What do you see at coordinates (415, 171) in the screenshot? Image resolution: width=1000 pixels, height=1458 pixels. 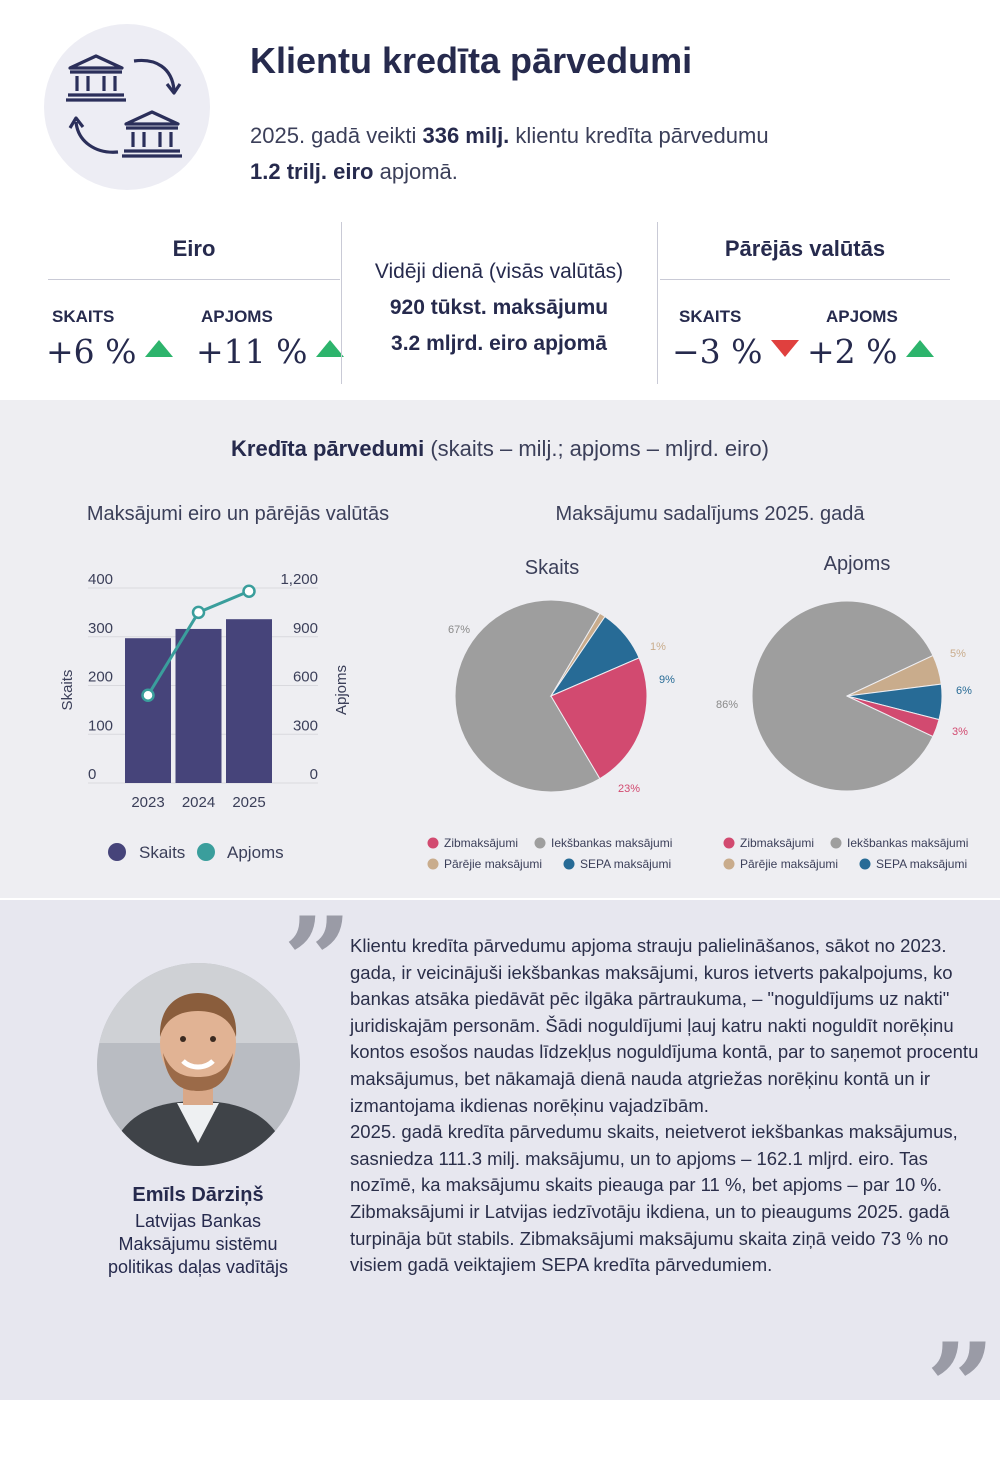 I see `intro-part-3: apjomā.` at bounding box center [415, 171].